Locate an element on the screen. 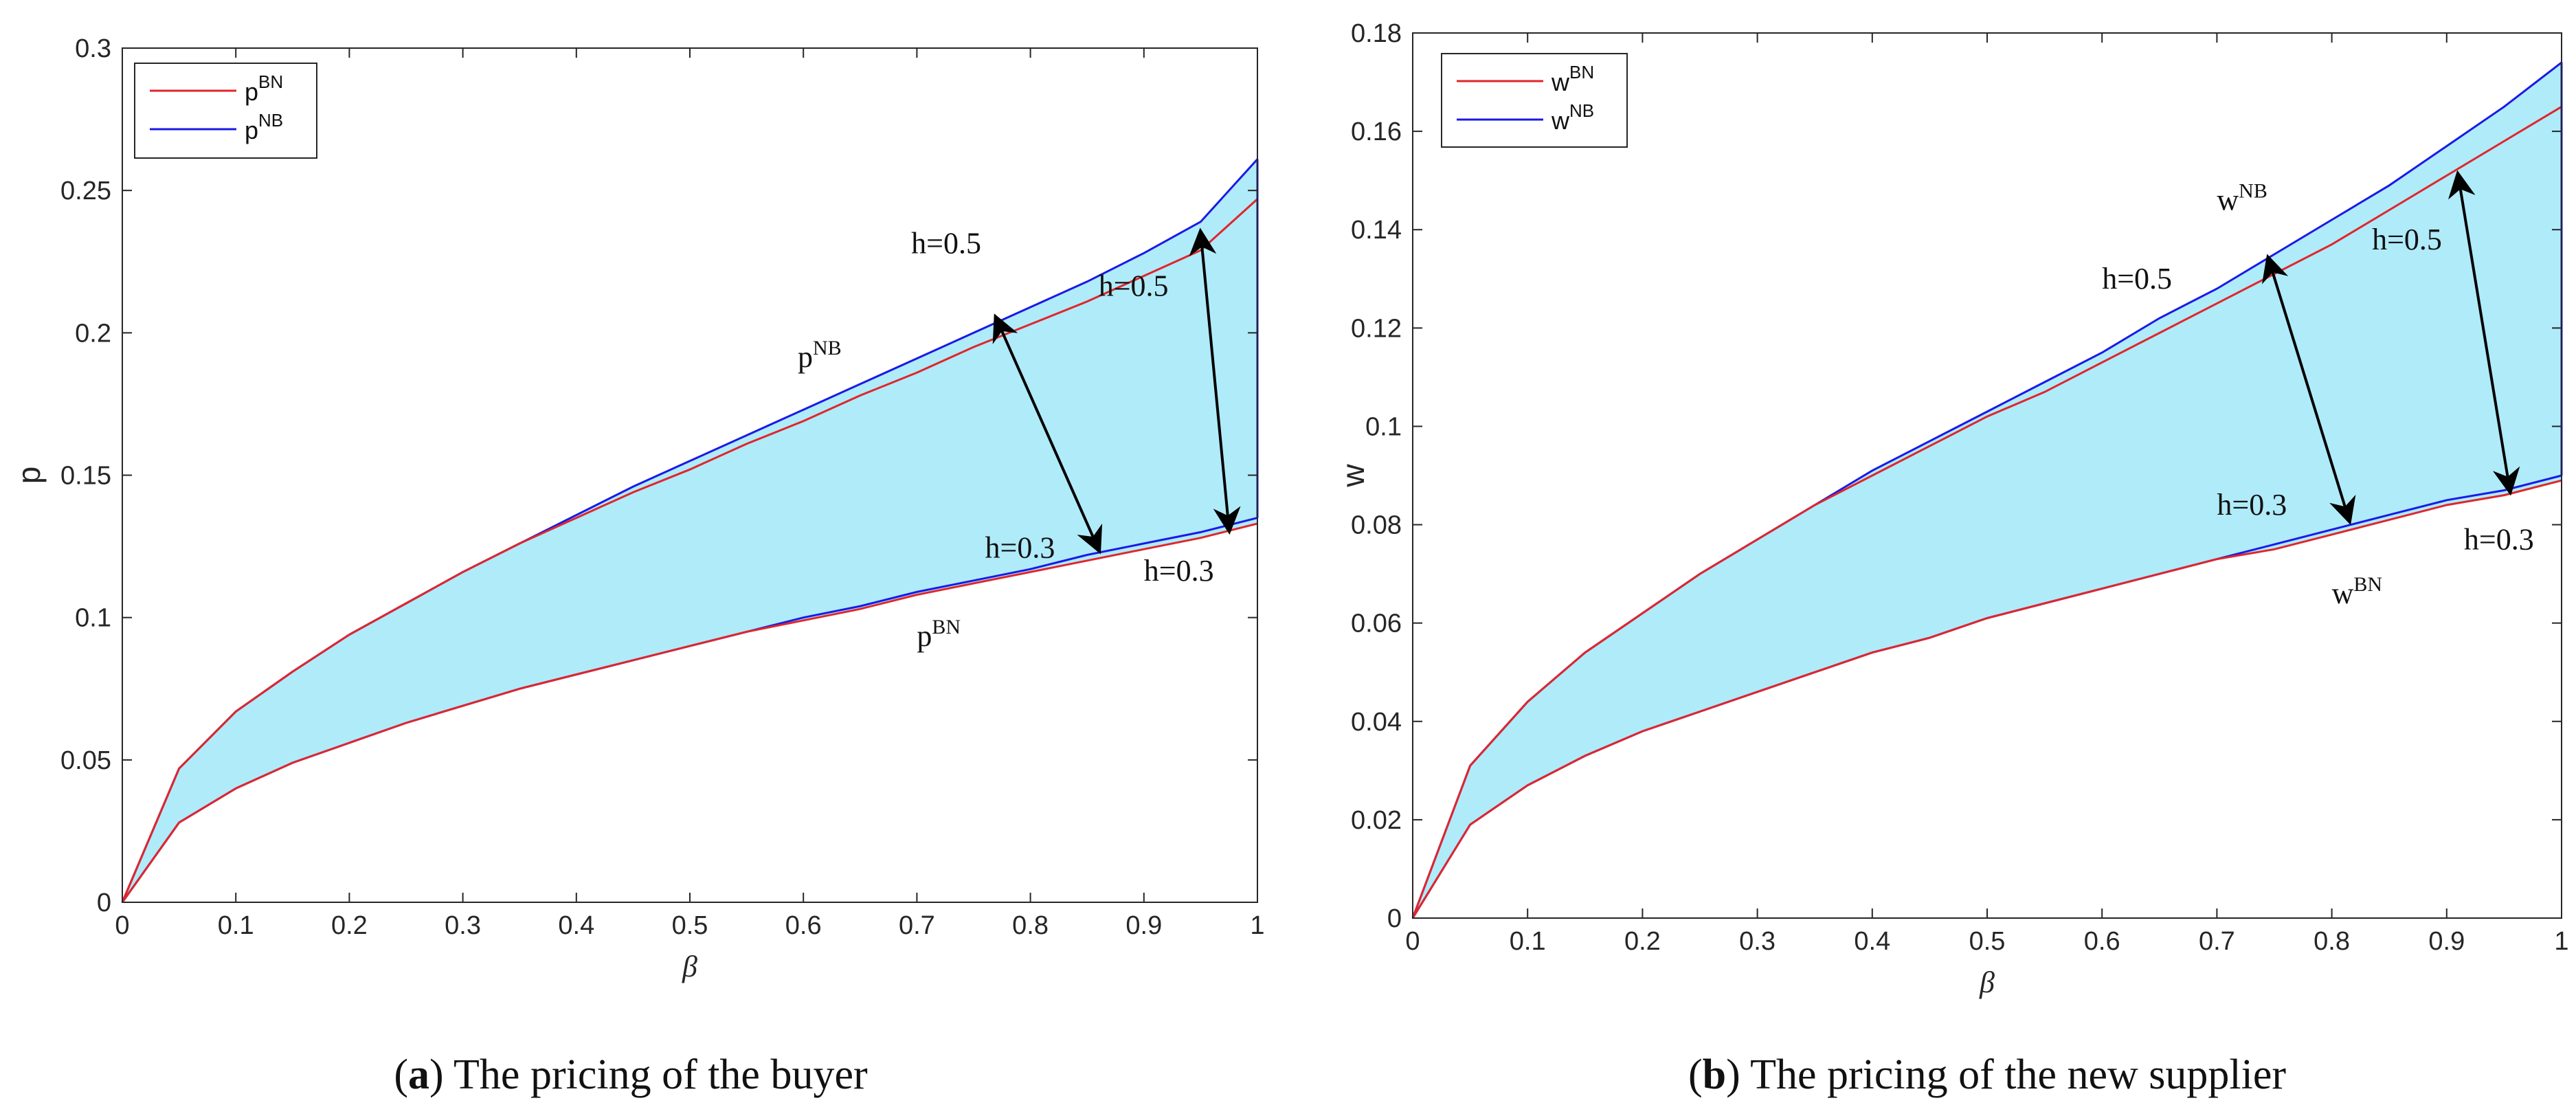 This screenshot has width=2576, height=1116. y-axis-label: w is located at coordinates (1353, 476).